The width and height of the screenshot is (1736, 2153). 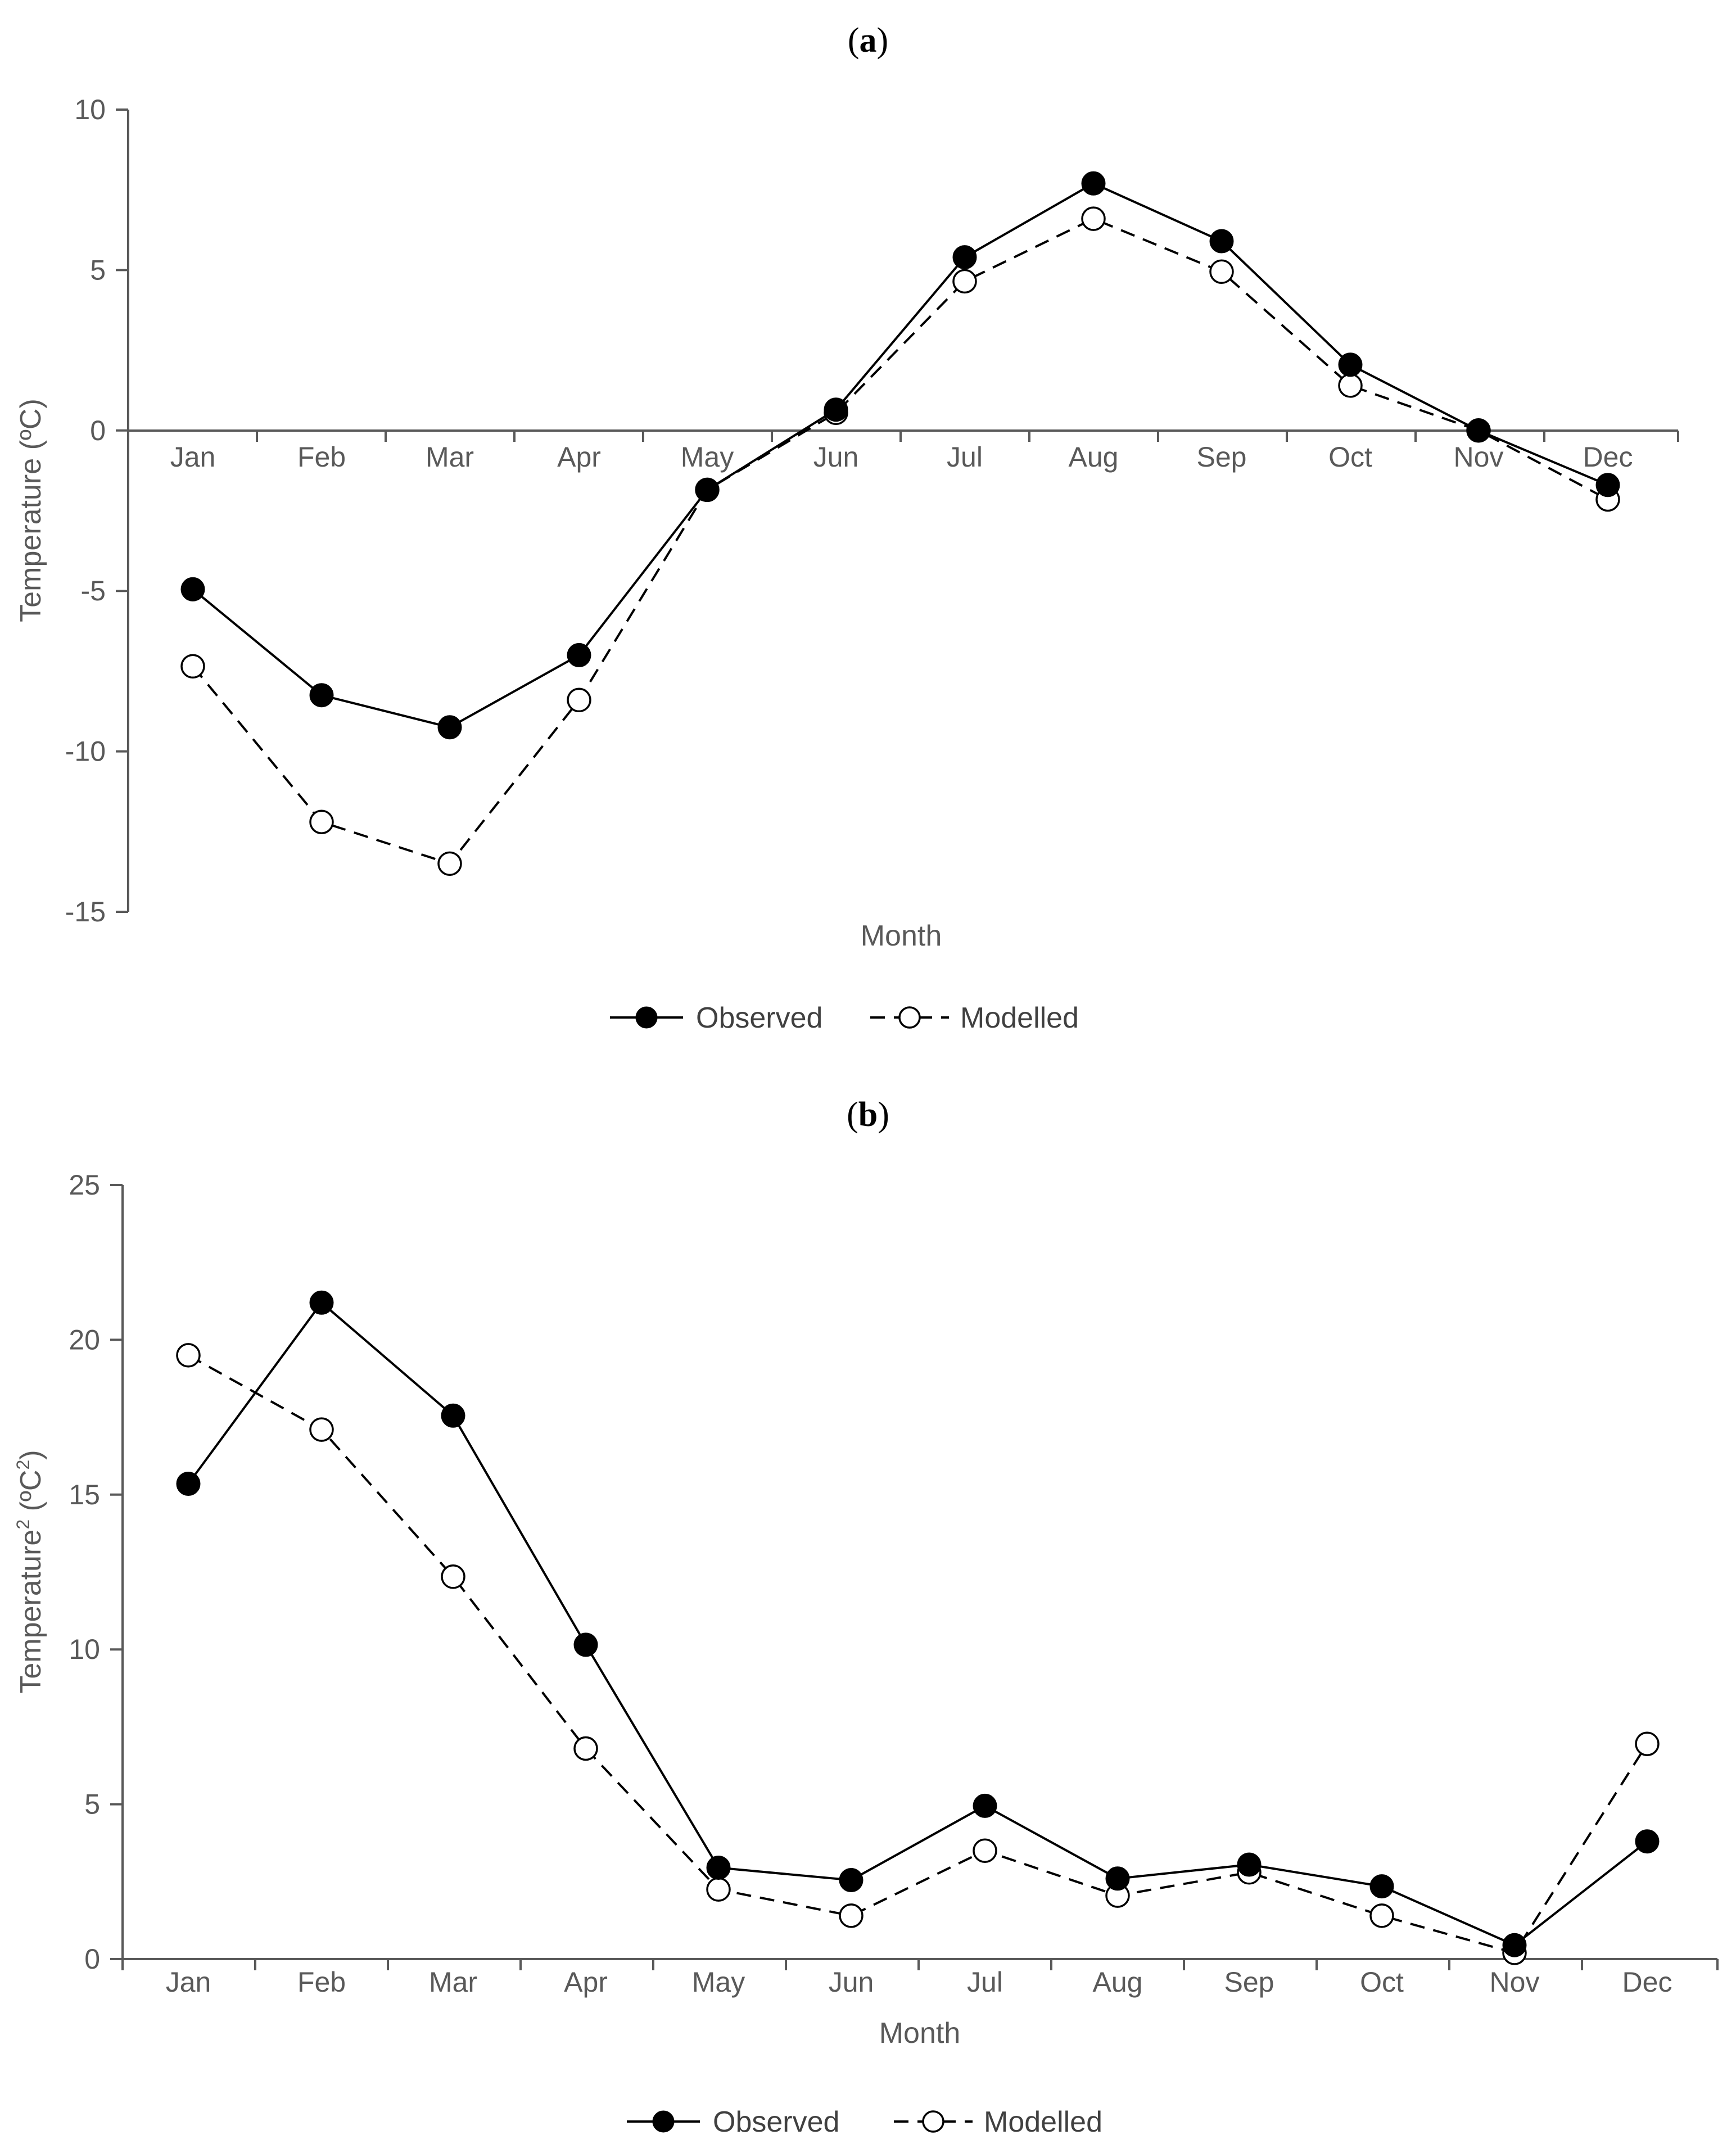 I want to click on panel-b-y-ticks: 25 20 15 10 5 0, so click(x=96, y=1572).